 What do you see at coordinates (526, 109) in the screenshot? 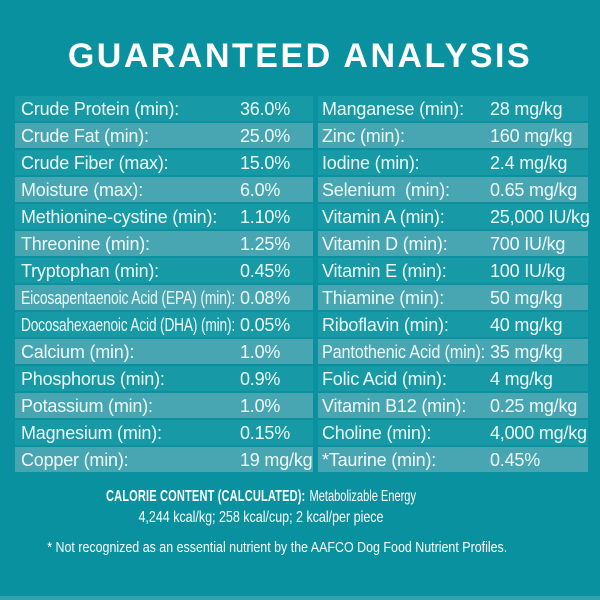
I see `nutrient-value: 28 mg/kg` at bounding box center [526, 109].